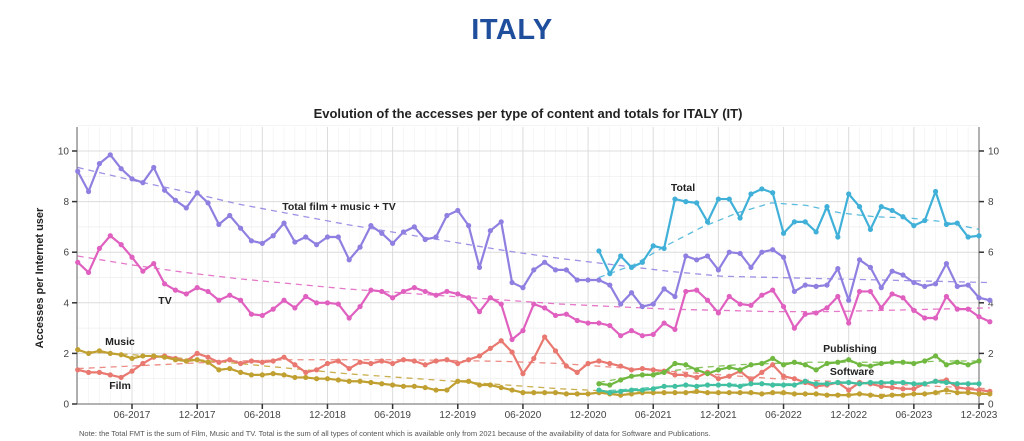  What do you see at coordinates (913, 415) in the screenshot?
I see `x-tick-label: 06-2023` at bounding box center [913, 415].